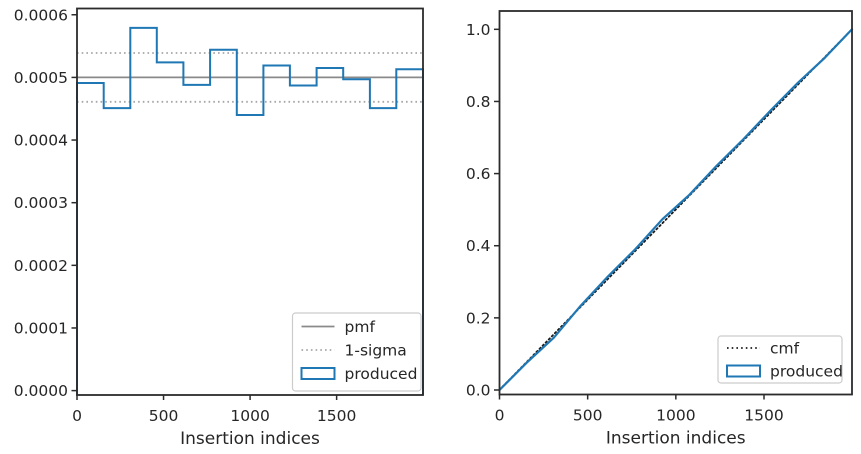  Describe the element at coordinates (41, 266) in the screenshot. I see `ytick-label: 0.0002` at that location.